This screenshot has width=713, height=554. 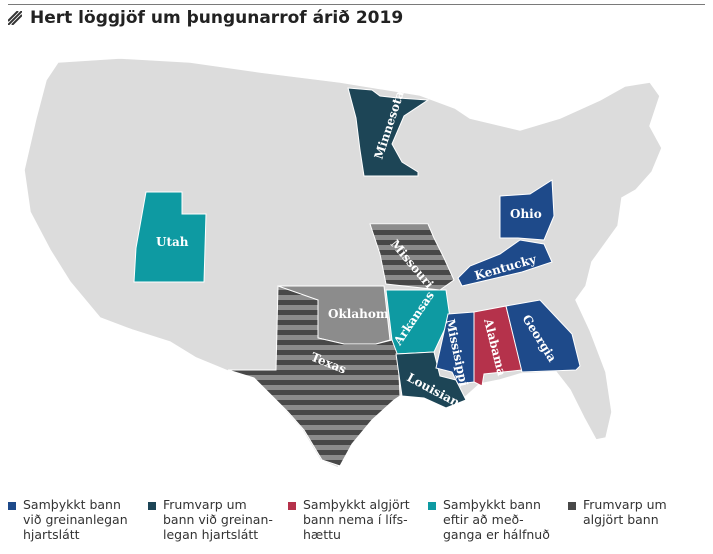 I want to click on label-utah: Utah, so click(x=172, y=242).